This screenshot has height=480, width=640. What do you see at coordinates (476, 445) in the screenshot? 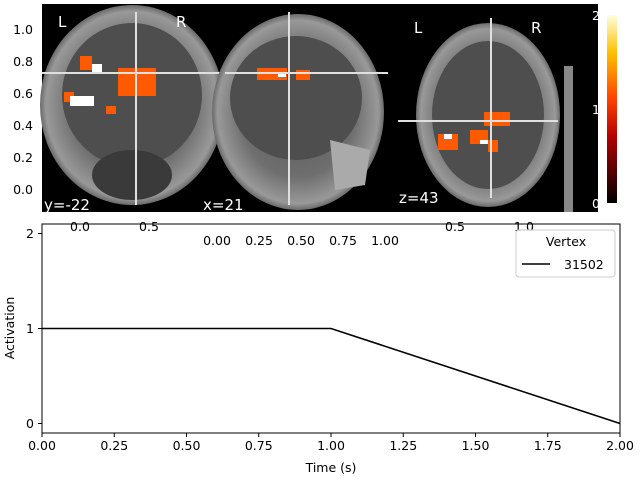
I see `x-tick-label: 1.50` at bounding box center [476, 445].